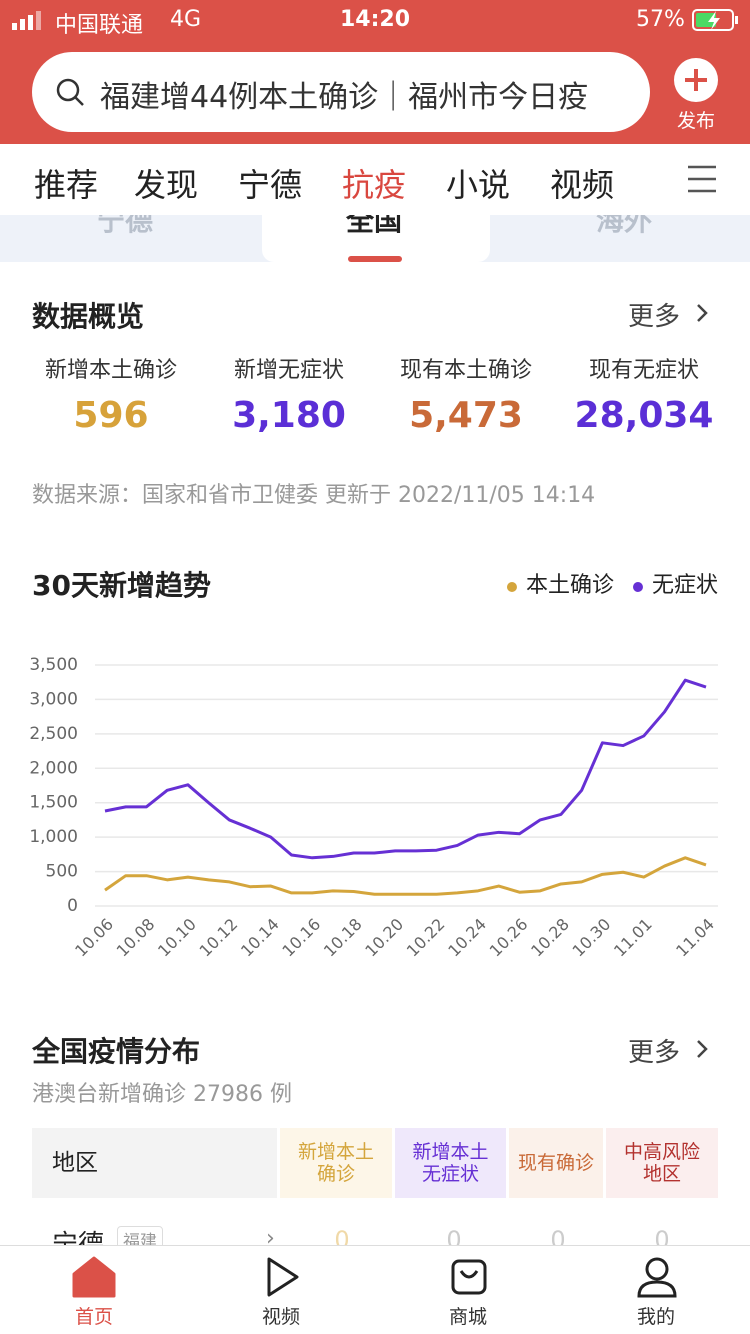  I want to click on carrier: 中国联通, so click(99, 25).